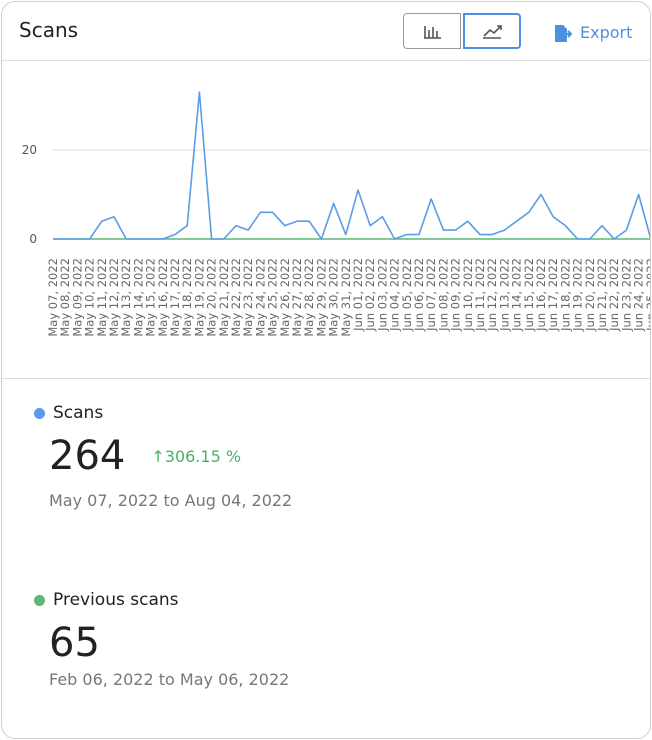 This screenshot has width=652, height=740. Describe the element at coordinates (297, 297) in the screenshot. I see `x-tick-label: May 27, 2022` at that location.